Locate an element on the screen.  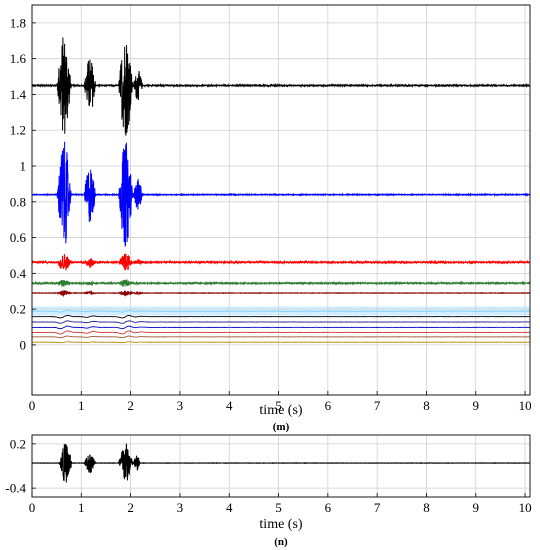
y-tick-label: 0.6 is located at coordinates (18, 237).